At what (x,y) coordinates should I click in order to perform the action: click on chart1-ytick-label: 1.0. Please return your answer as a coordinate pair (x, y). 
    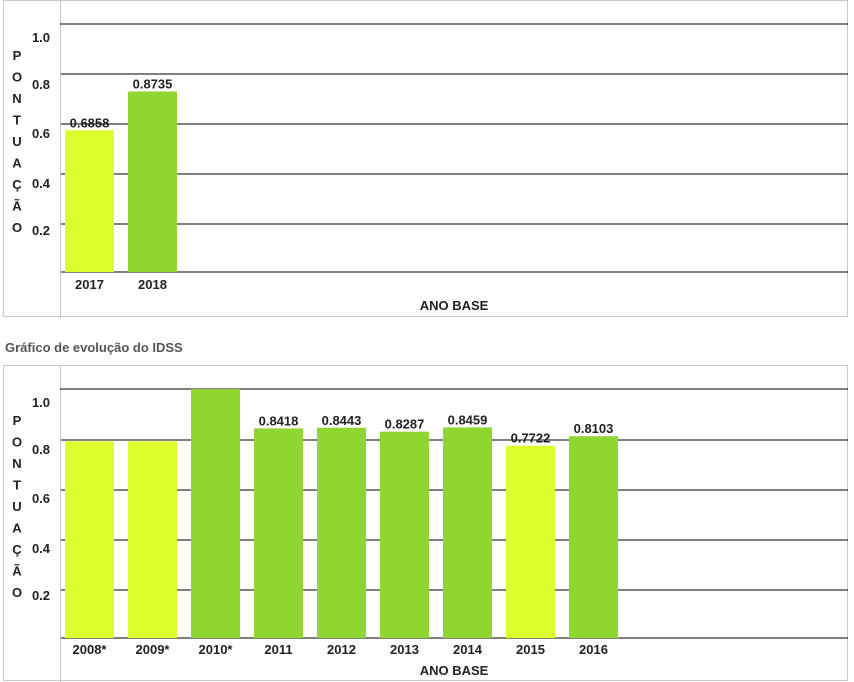
    Looking at the image, I should click on (41, 37).